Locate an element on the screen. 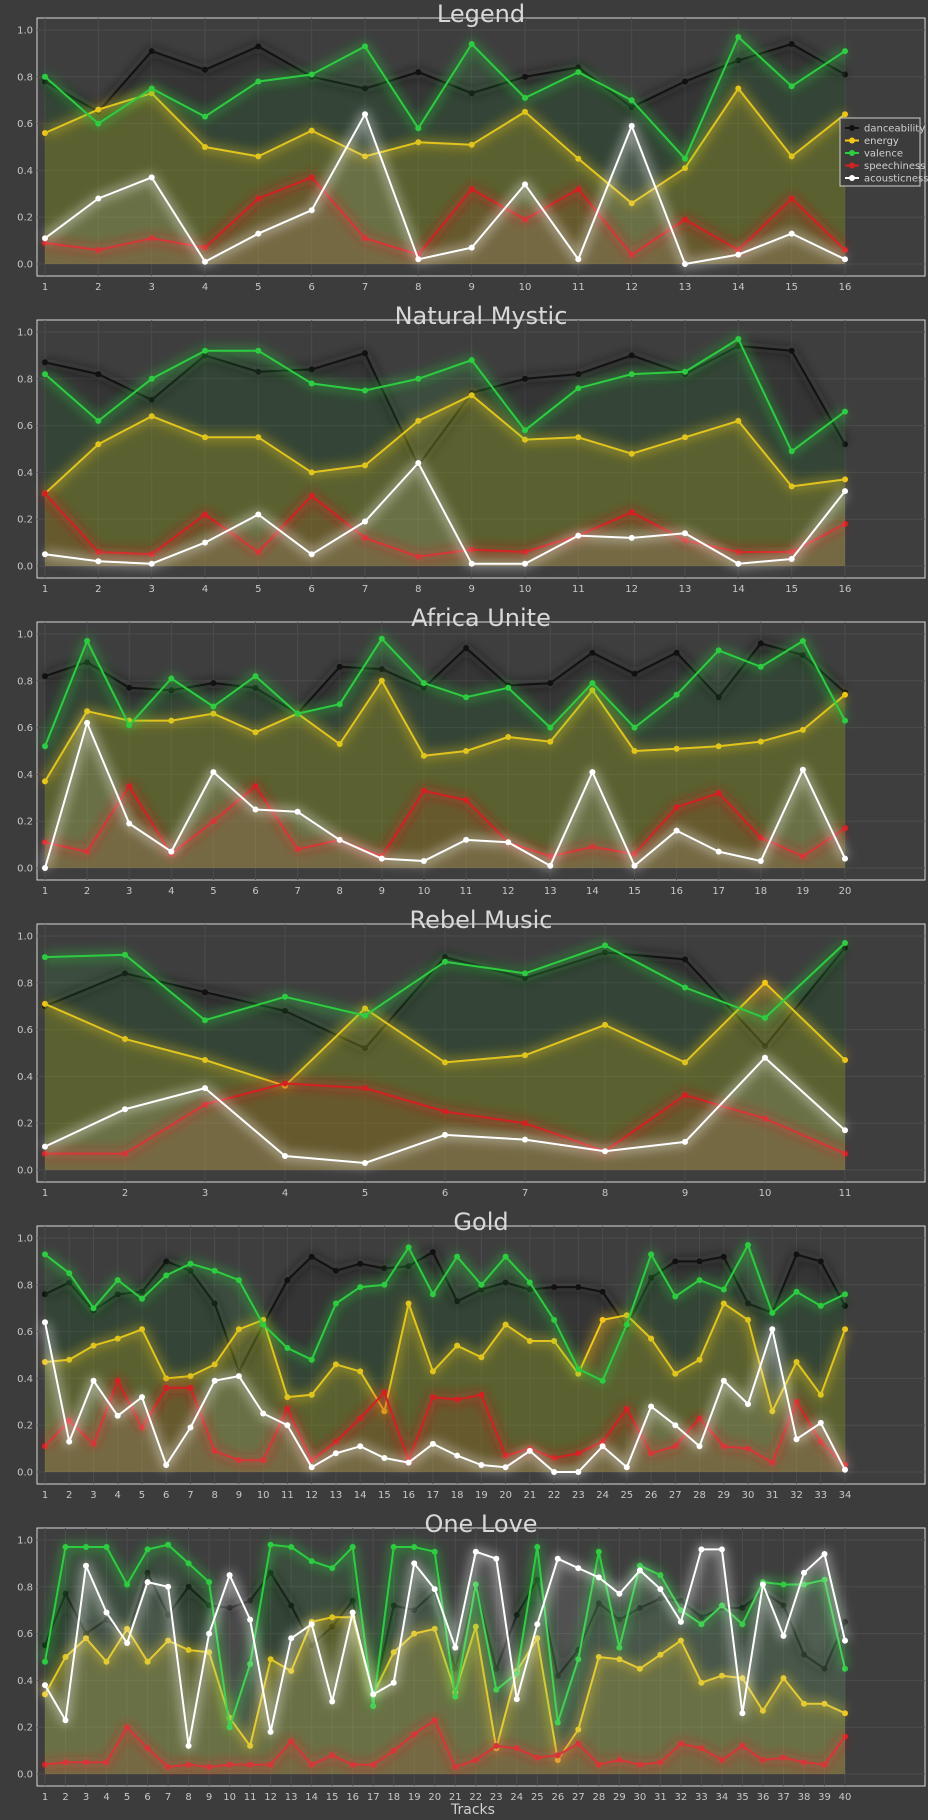 Image resolution: width=928 pixels, height=1820 pixels. x-tick-label: 5 is located at coordinates (258, 589).